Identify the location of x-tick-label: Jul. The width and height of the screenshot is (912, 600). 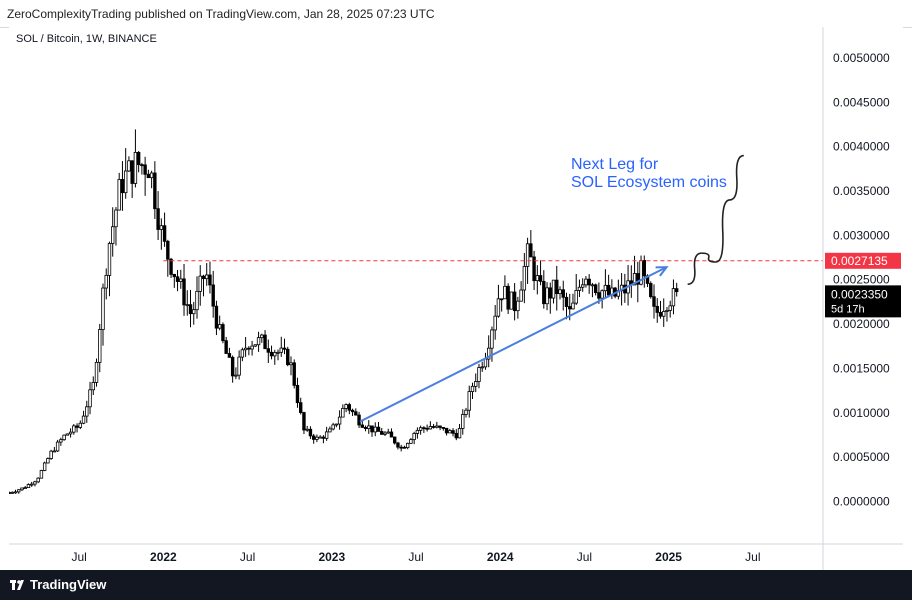
(247, 557).